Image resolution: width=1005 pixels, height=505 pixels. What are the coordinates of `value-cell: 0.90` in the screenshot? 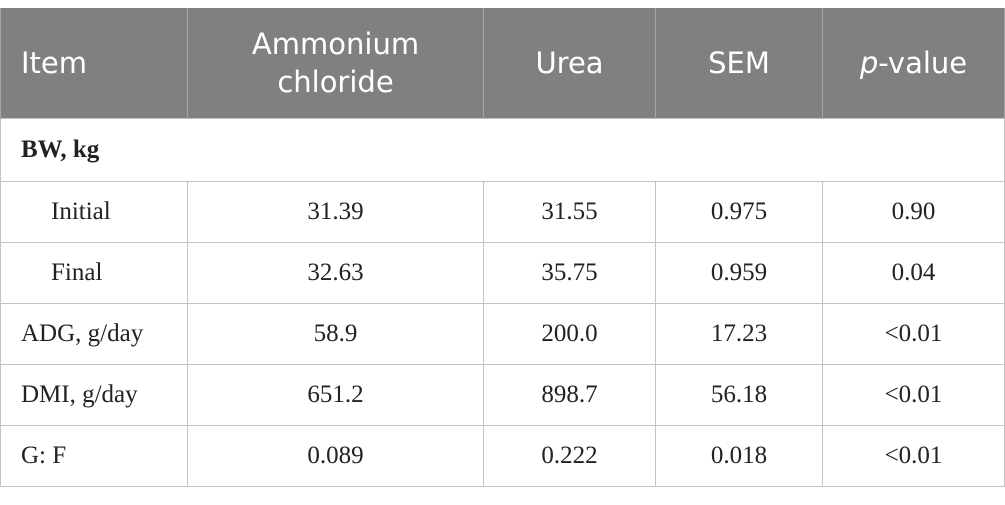 It's located at (913, 212).